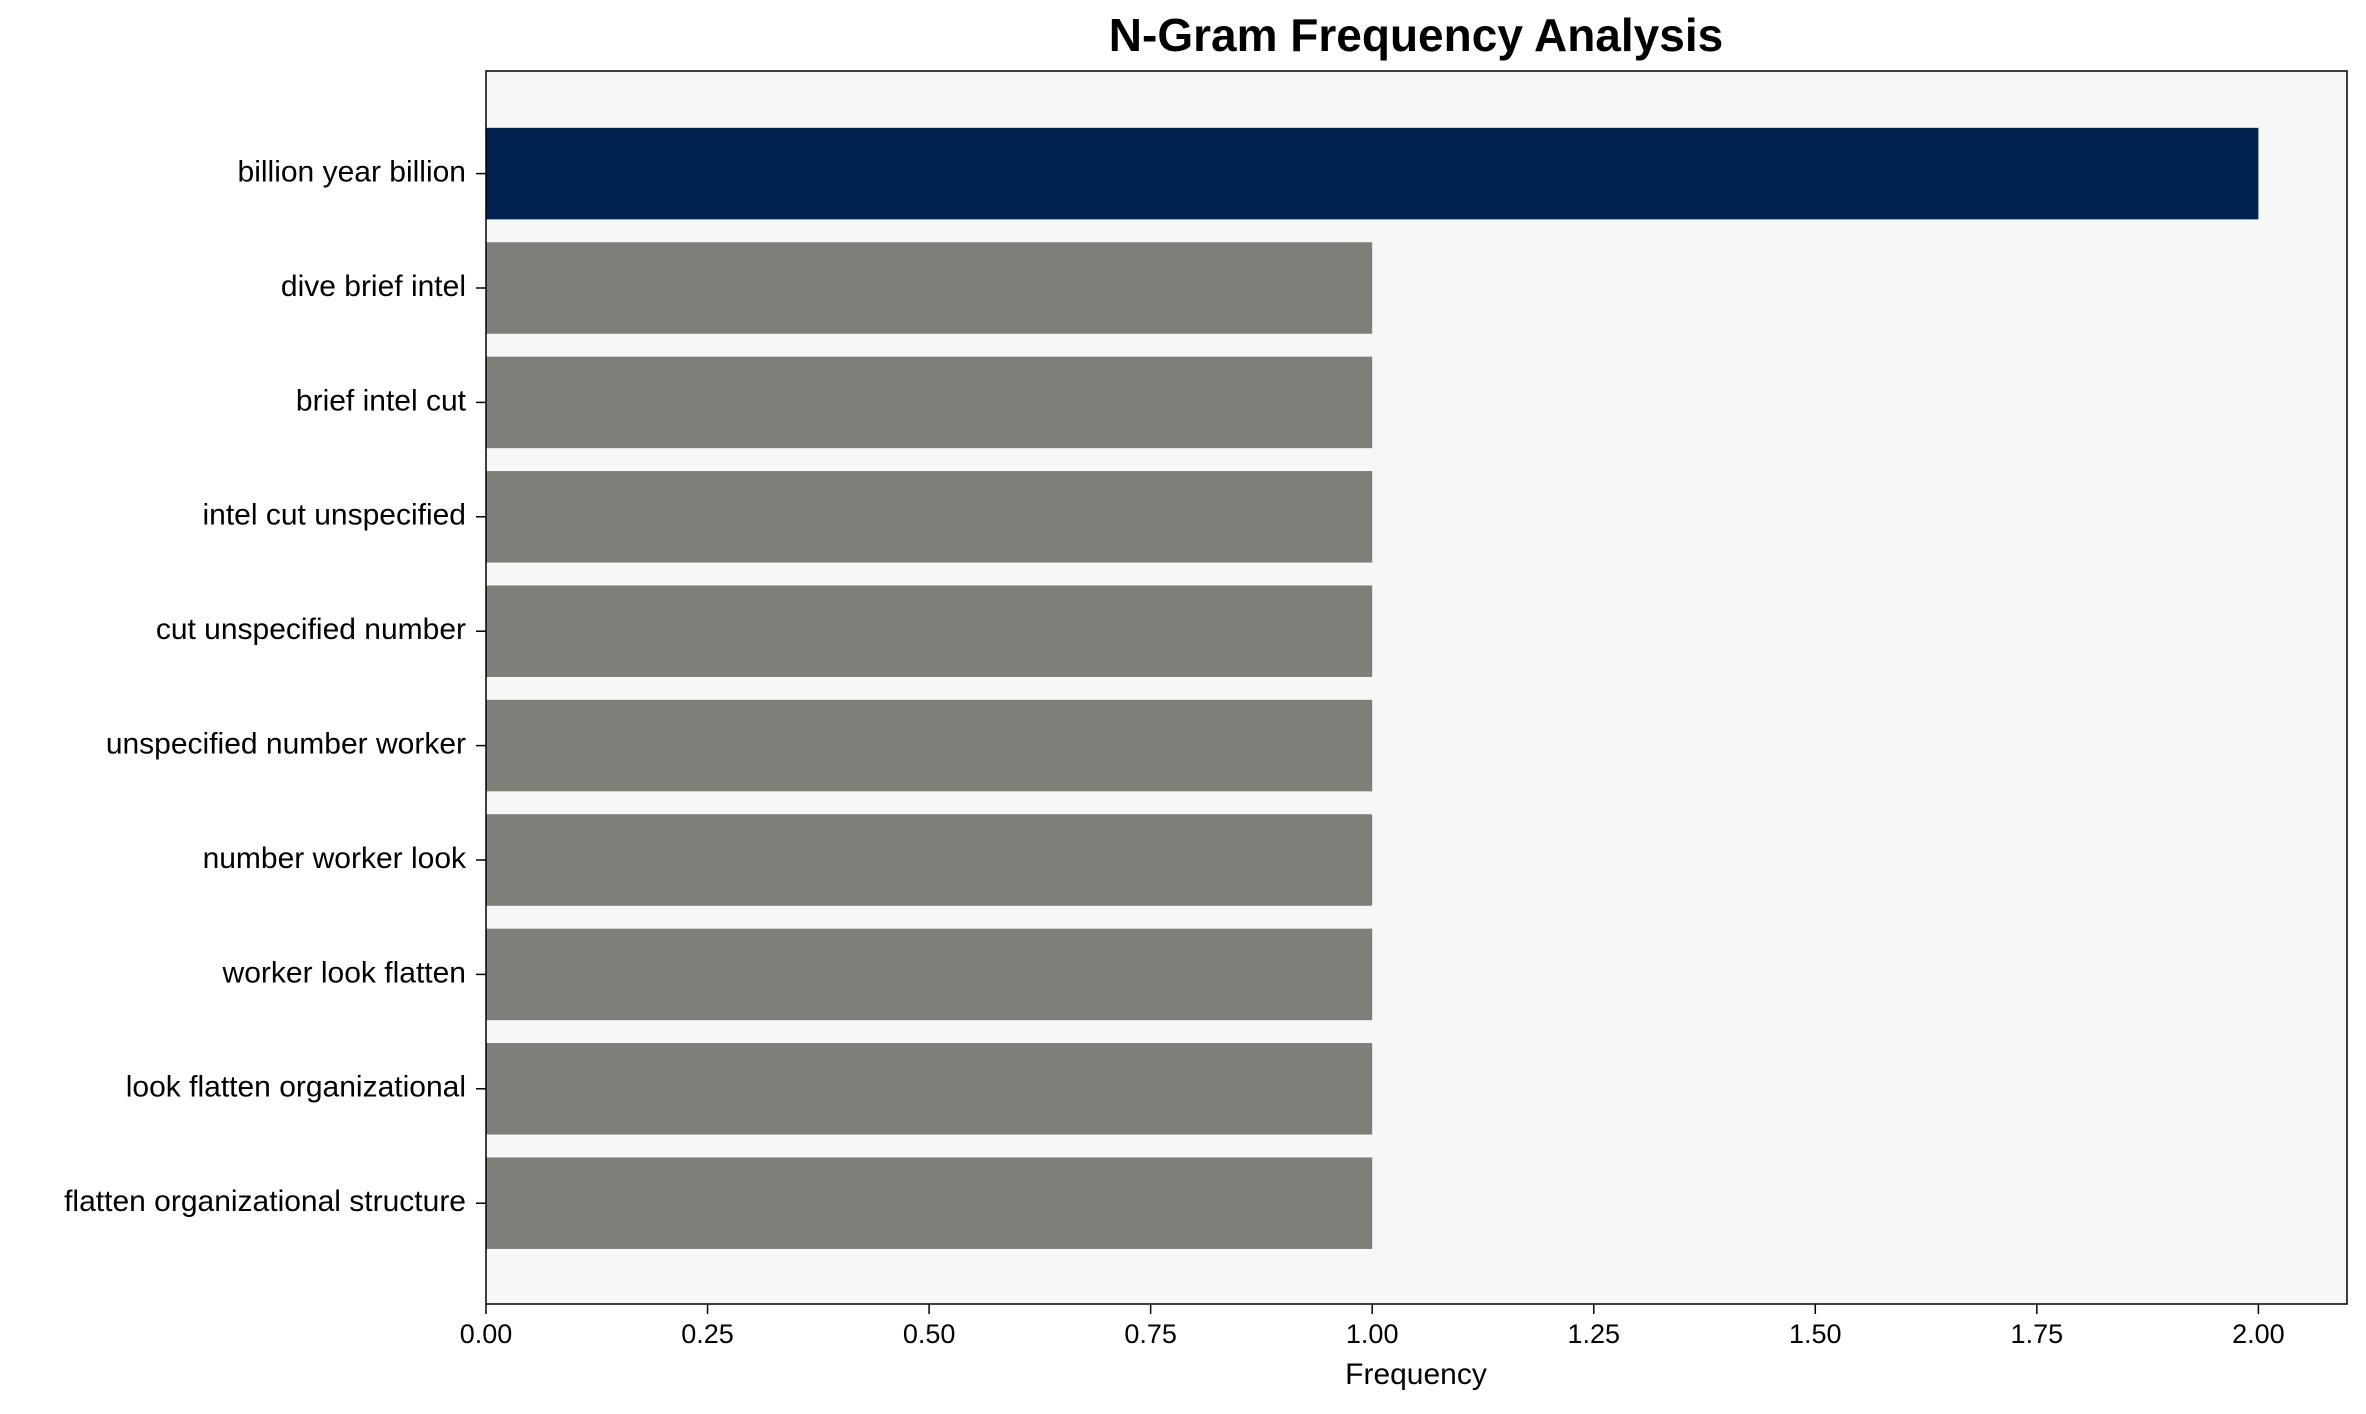 Image resolution: width=2366 pixels, height=1414 pixels. I want to click on y-tick-label: dive brief intel, so click(373, 286).